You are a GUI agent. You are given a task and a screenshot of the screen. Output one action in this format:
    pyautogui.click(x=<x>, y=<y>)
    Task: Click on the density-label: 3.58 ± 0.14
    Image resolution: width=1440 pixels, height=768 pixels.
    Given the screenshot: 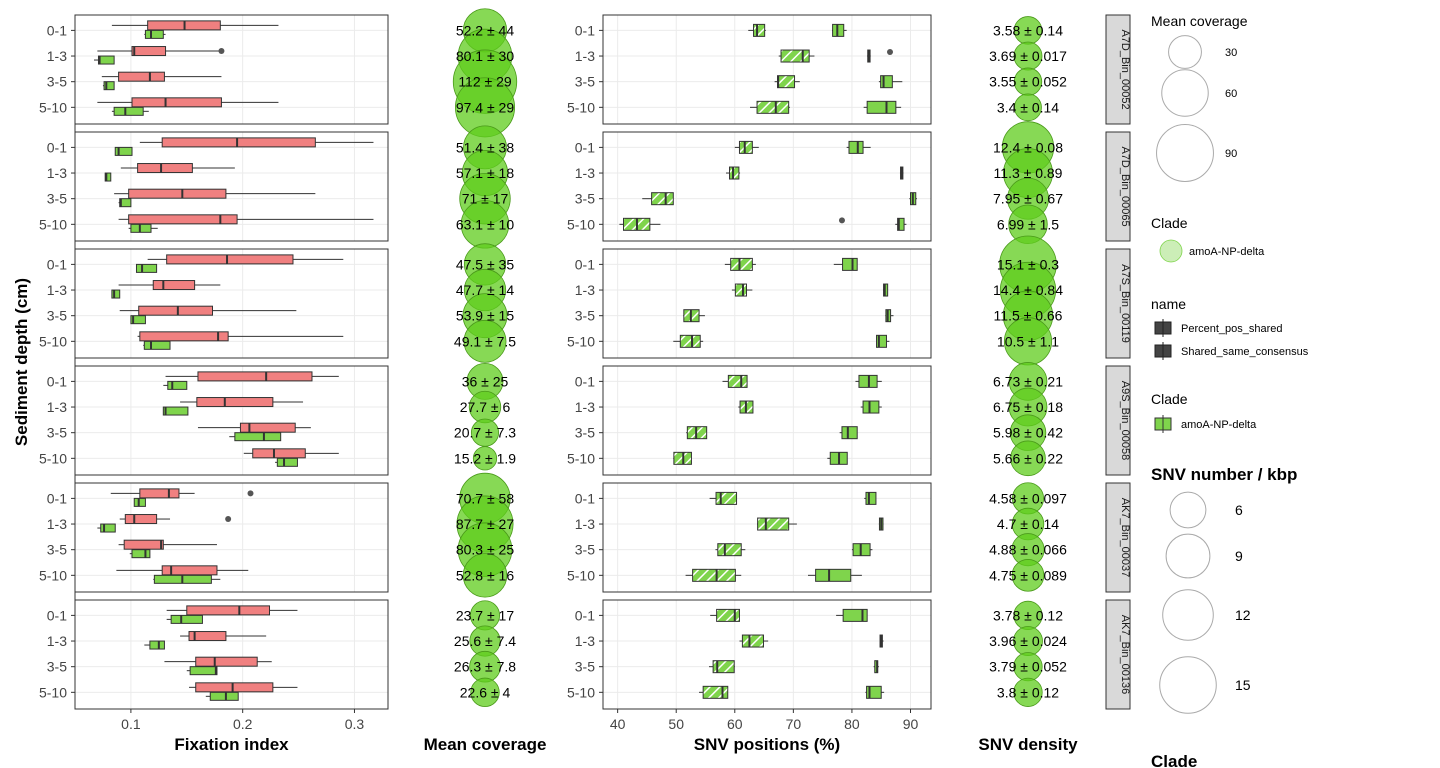 What is the action you would take?
    pyautogui.click(x=1028, y=30)
    